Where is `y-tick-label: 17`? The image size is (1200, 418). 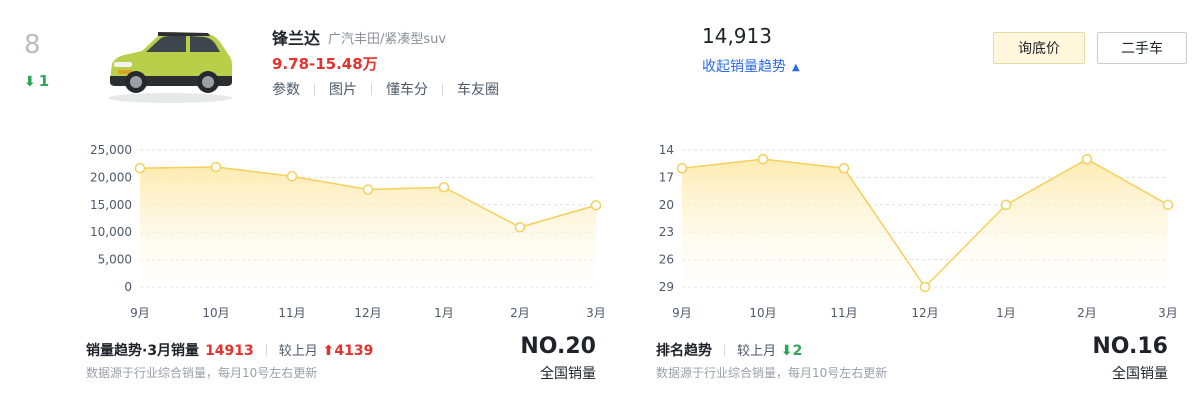
y-tick-label: 17 is located at coordinates (666, 177).